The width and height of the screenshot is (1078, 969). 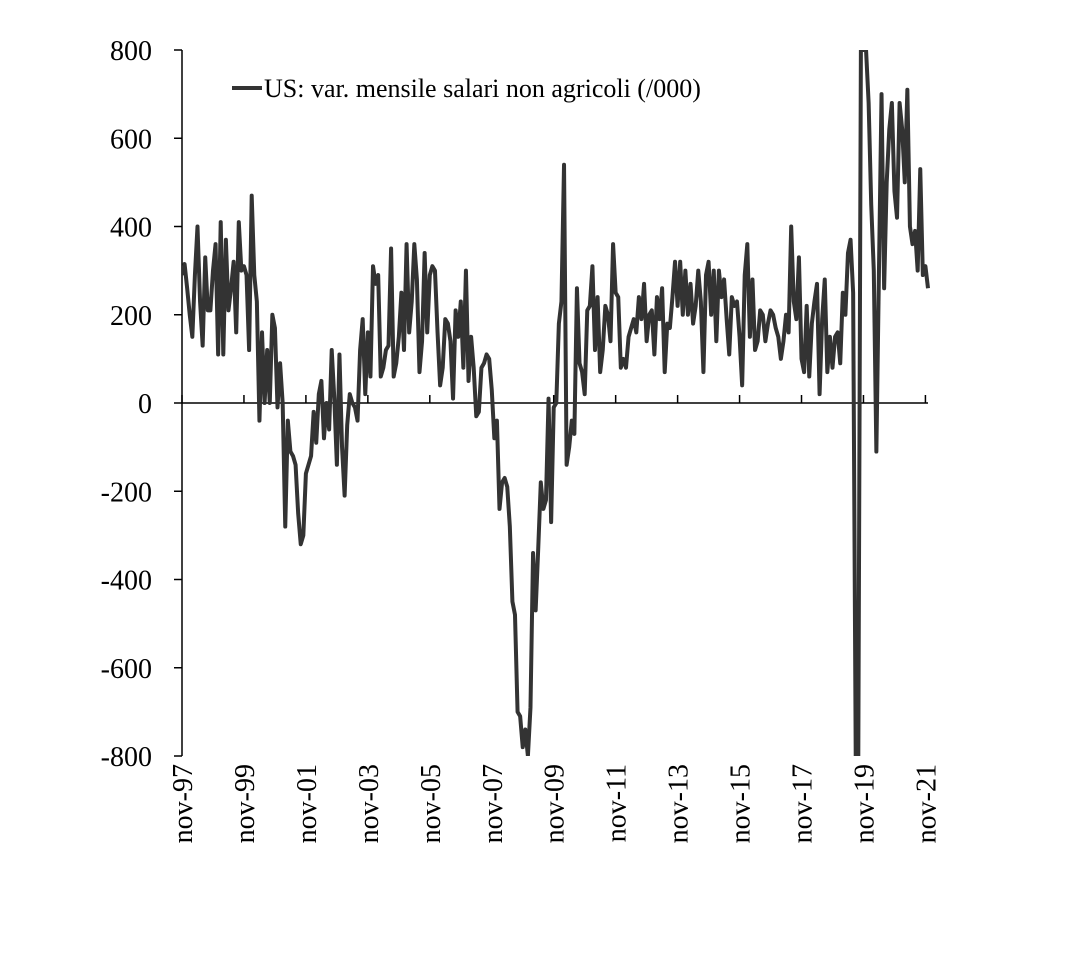 What do you see at coordinates (131, 139) in the screenshot?
I see `y-tick-label: 600` at bounding box center [131, 139].